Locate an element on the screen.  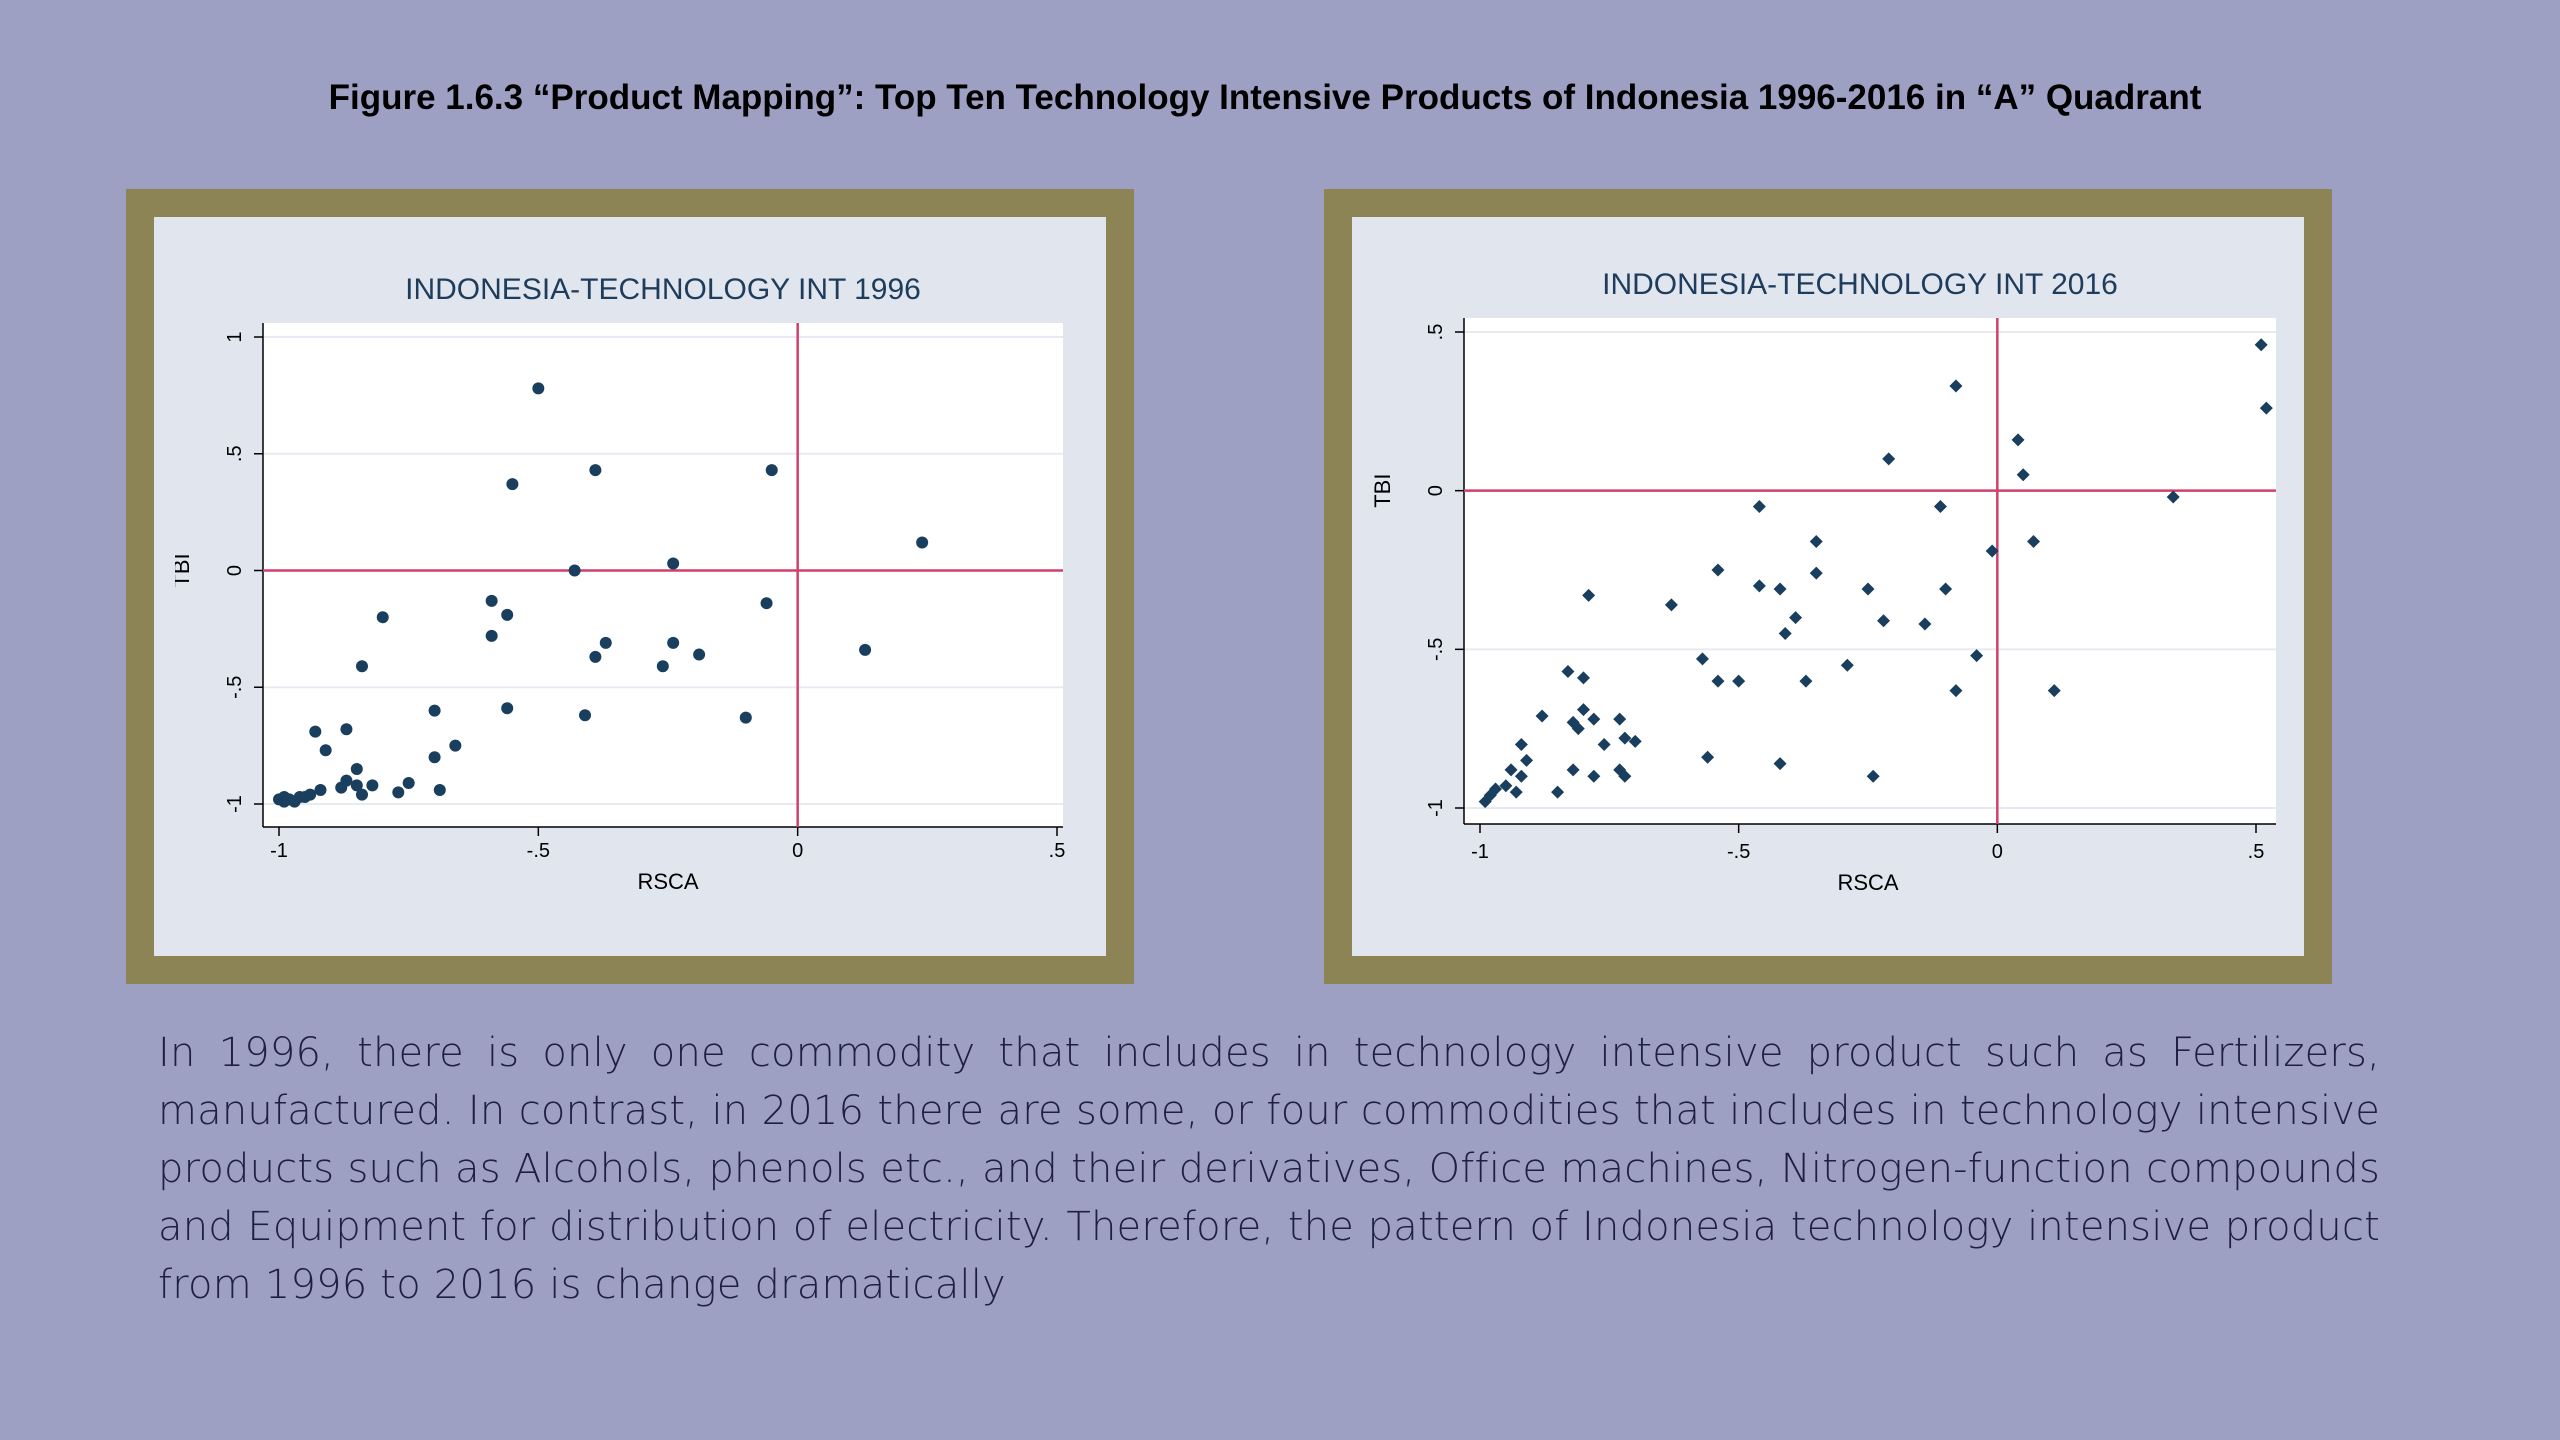
chart-title: INDONESIA-TECHNOLOGY INT 2016 is located at coordinates (1860, 284).